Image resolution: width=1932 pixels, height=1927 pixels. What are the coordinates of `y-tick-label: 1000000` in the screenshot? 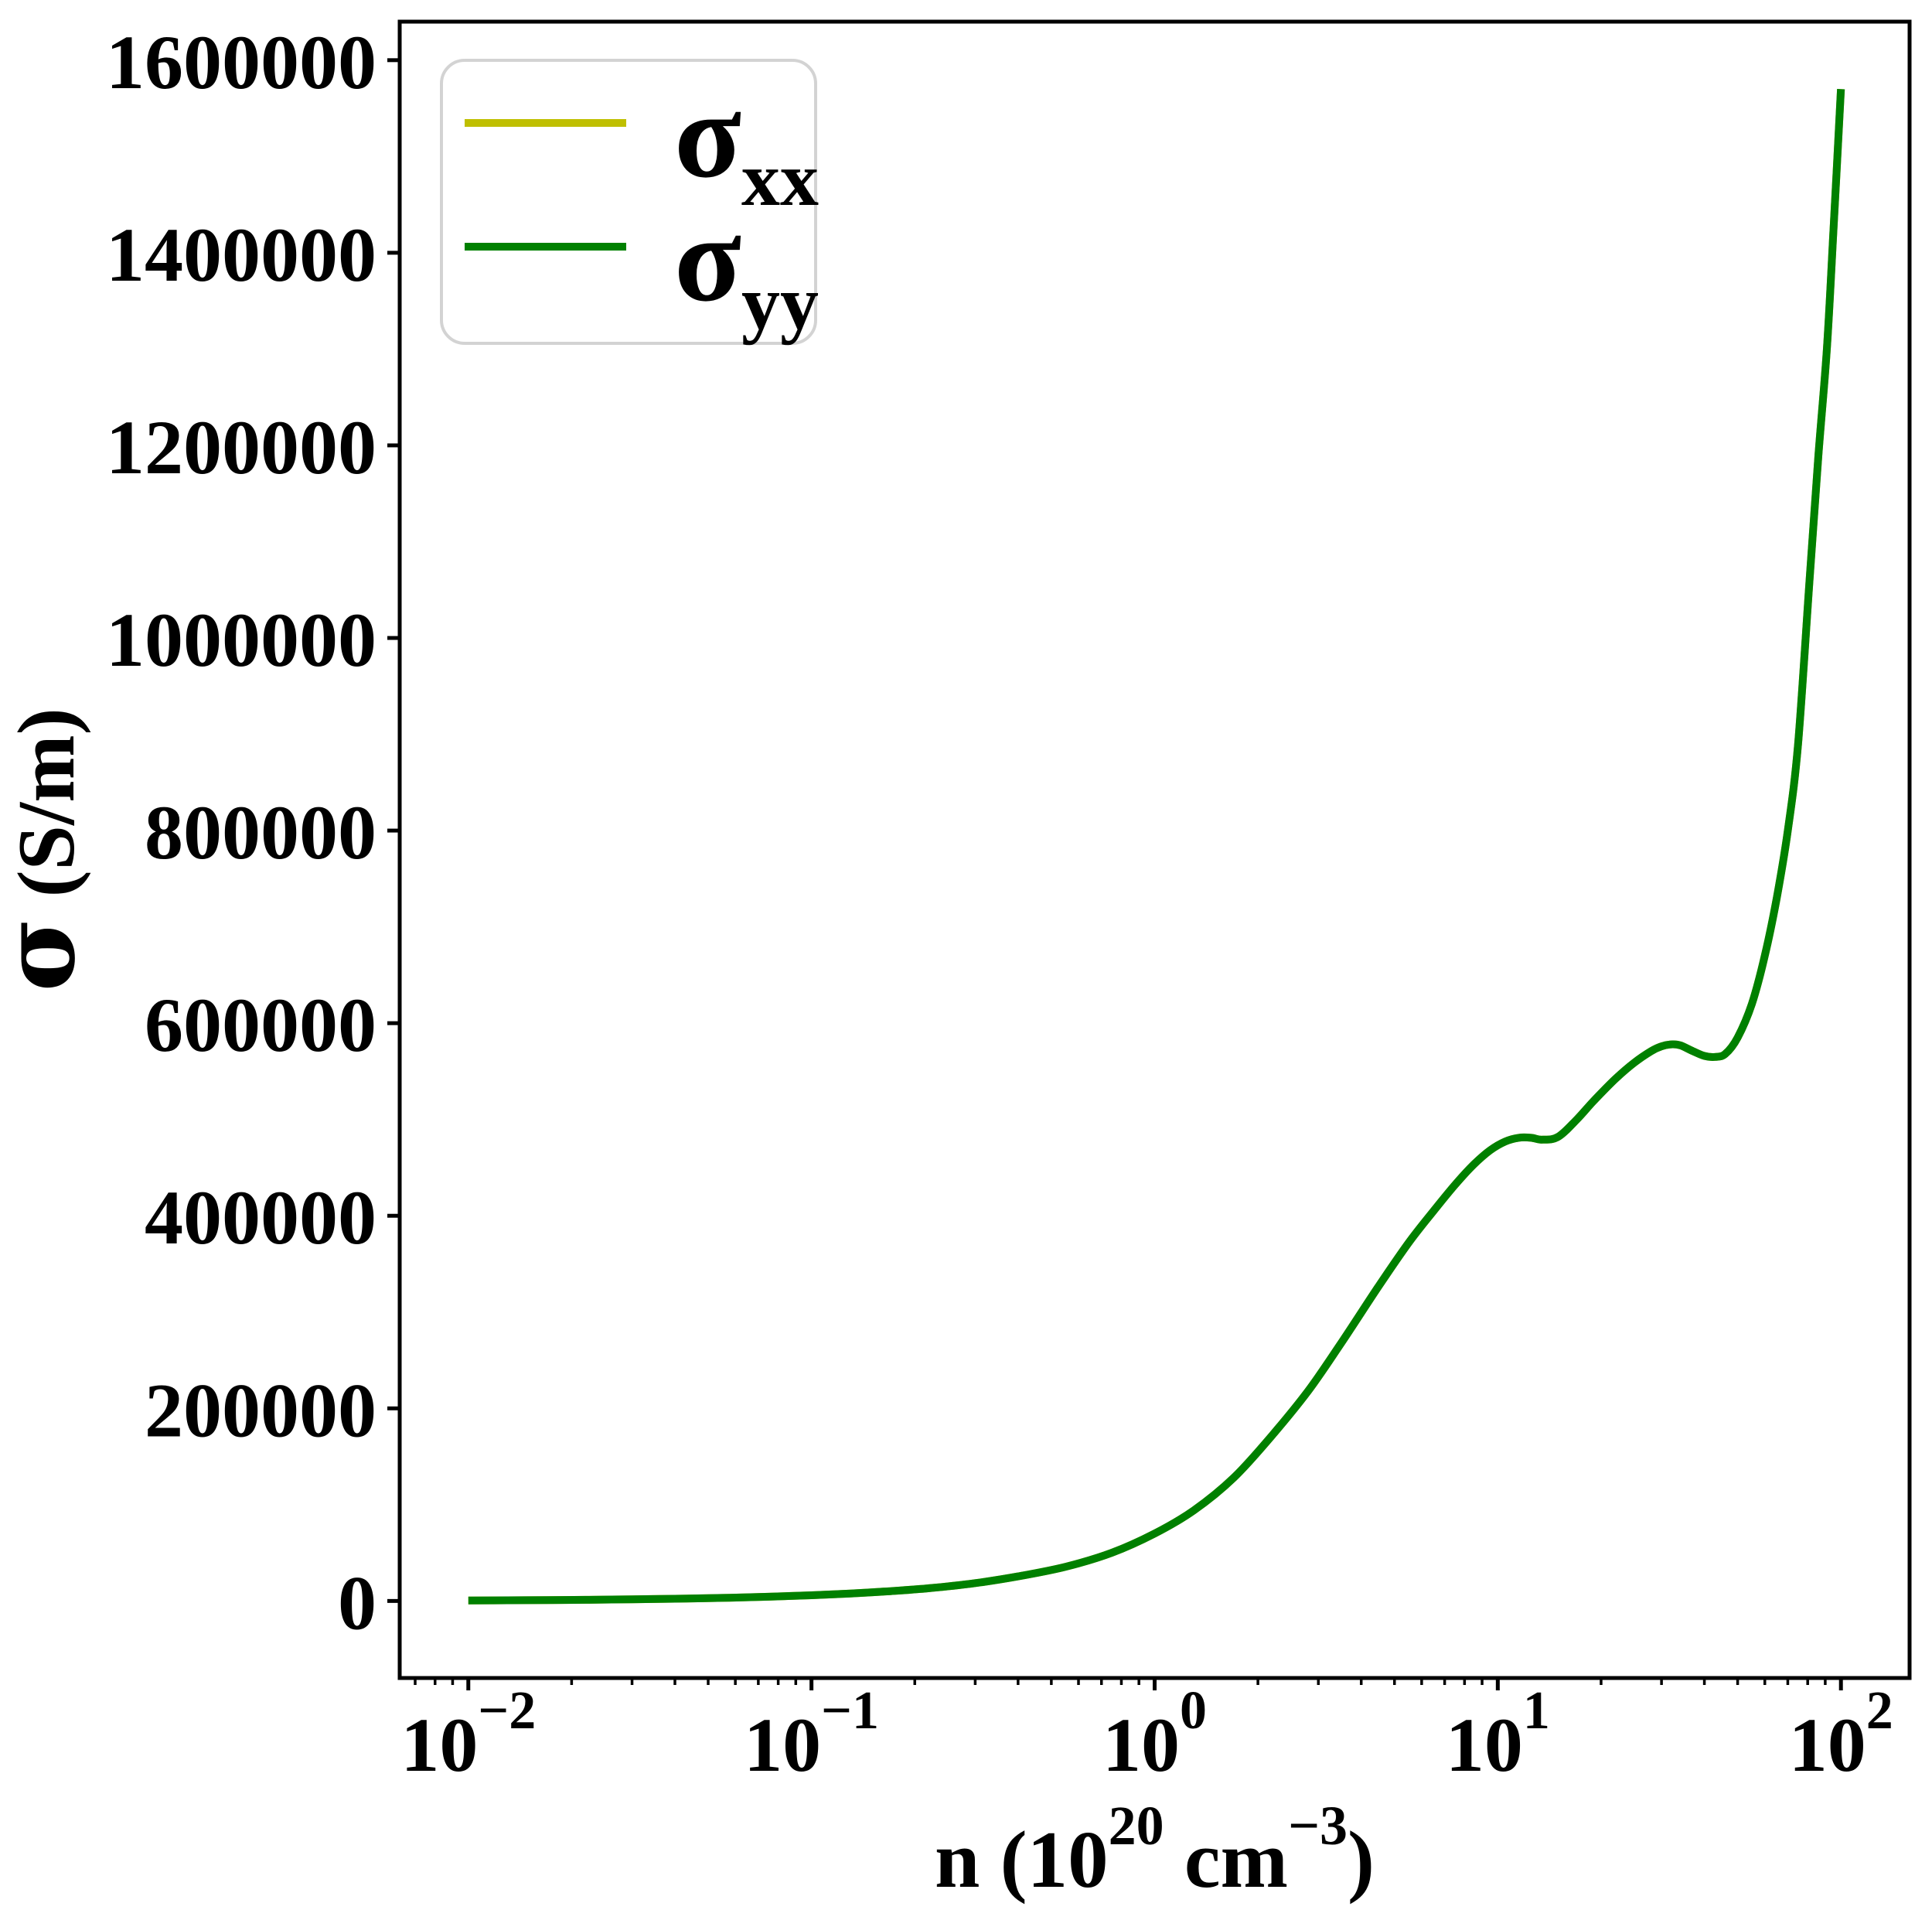 It's located at (241, 640).